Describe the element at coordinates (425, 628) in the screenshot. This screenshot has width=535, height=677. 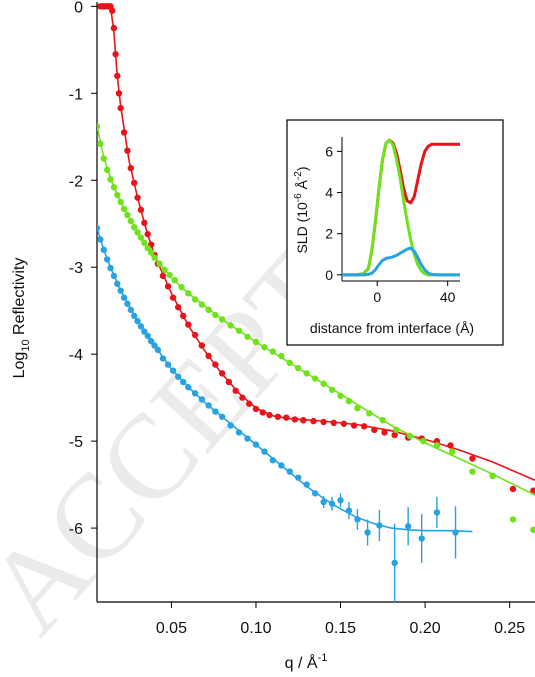
I see `x-tick-label: 0.20` at that location.